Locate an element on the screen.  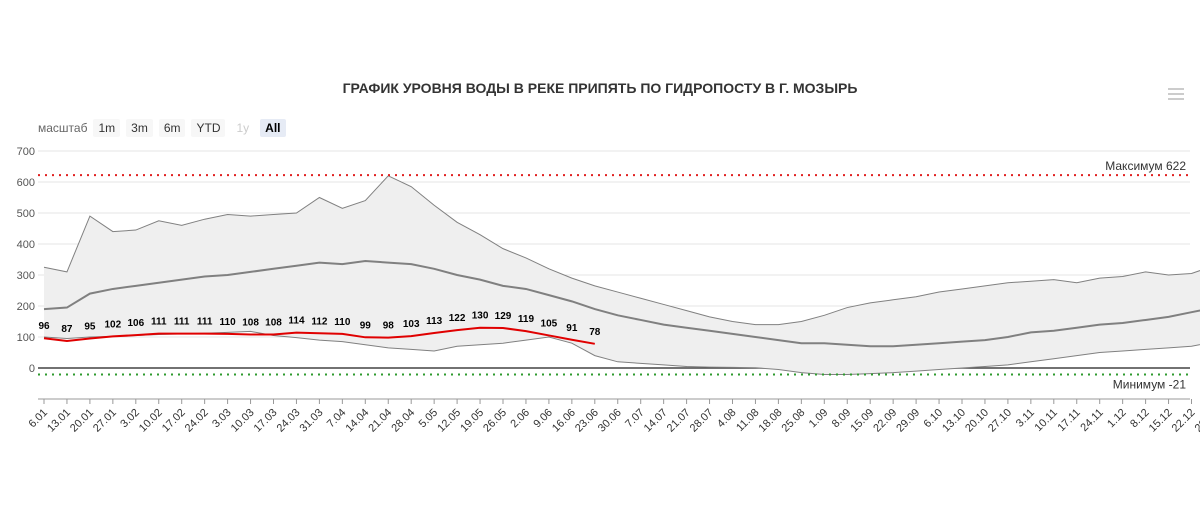
data-label: 99 is located at coordinates (366, 325).